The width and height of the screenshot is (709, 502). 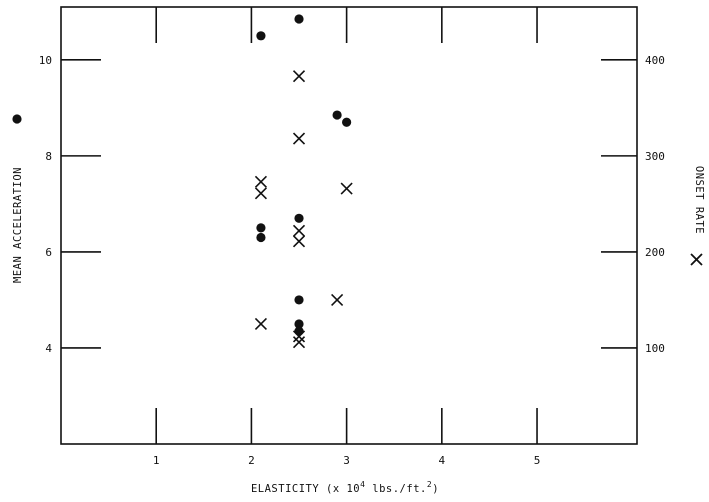 I want to click on x-tick-label: 1, so click(x=156, y=460).